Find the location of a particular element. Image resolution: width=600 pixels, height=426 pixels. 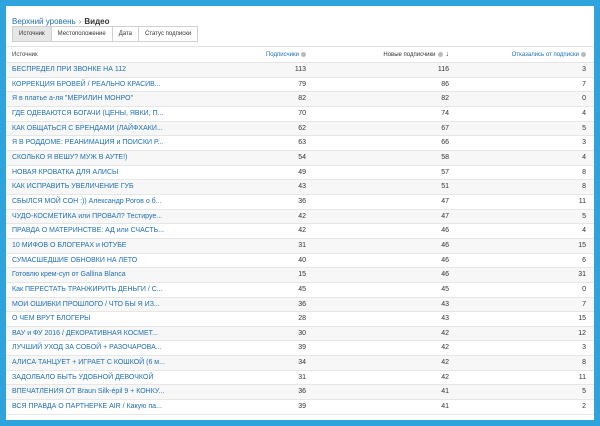

header-subscribers-label: Подписчики is located at coordinates (282, 55).